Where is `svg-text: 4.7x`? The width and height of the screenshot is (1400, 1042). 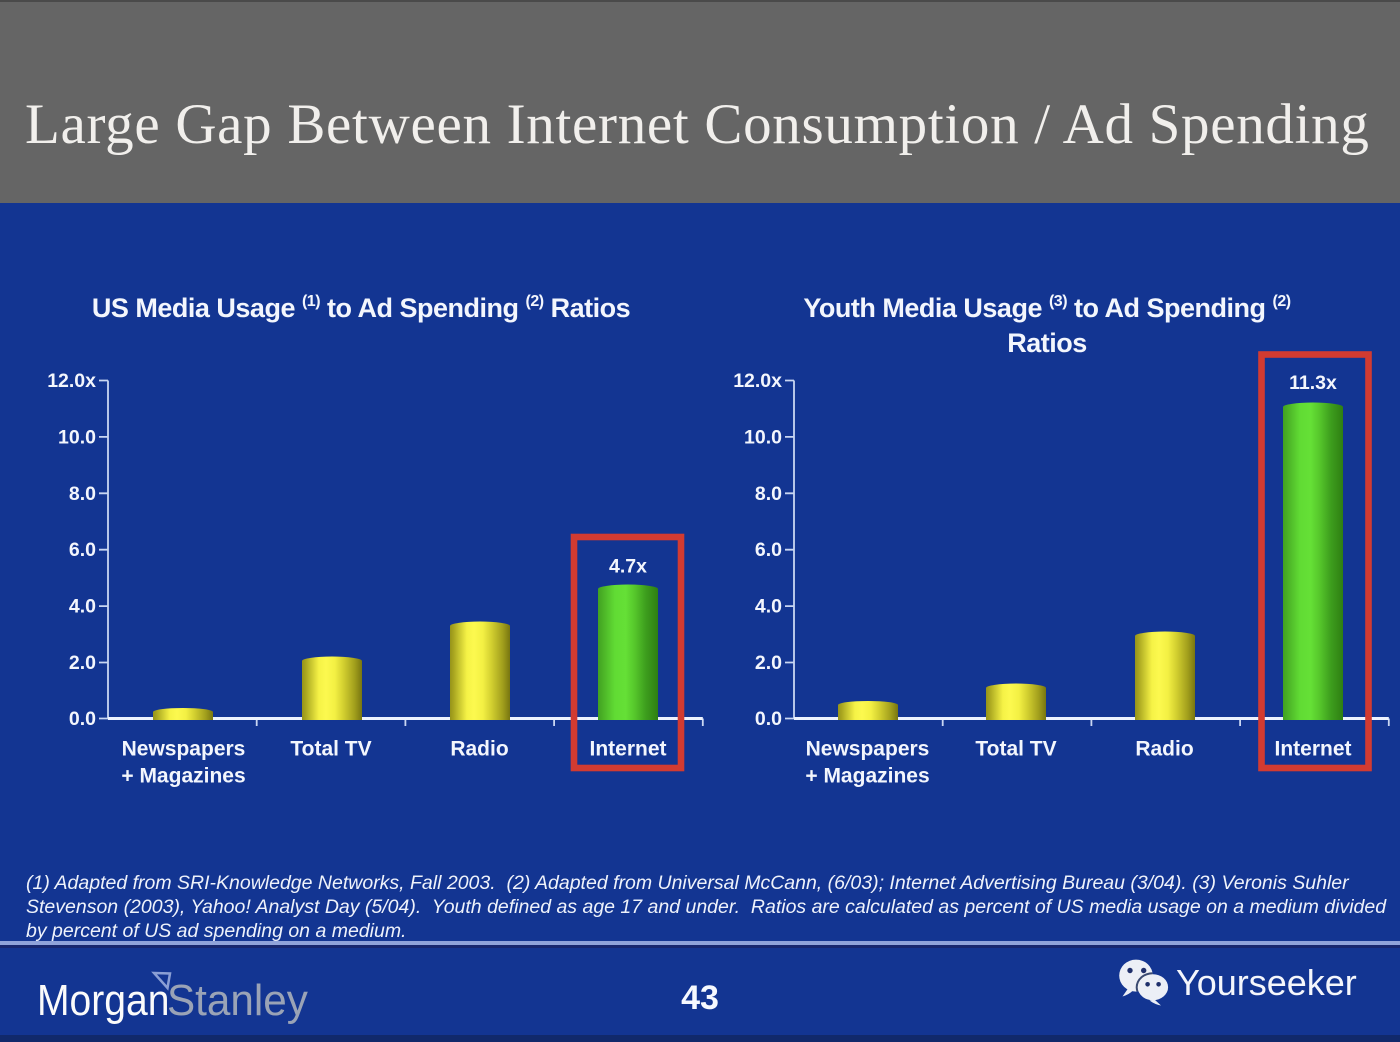 svg-text: 4.7x is located at coordinates (628, 567).